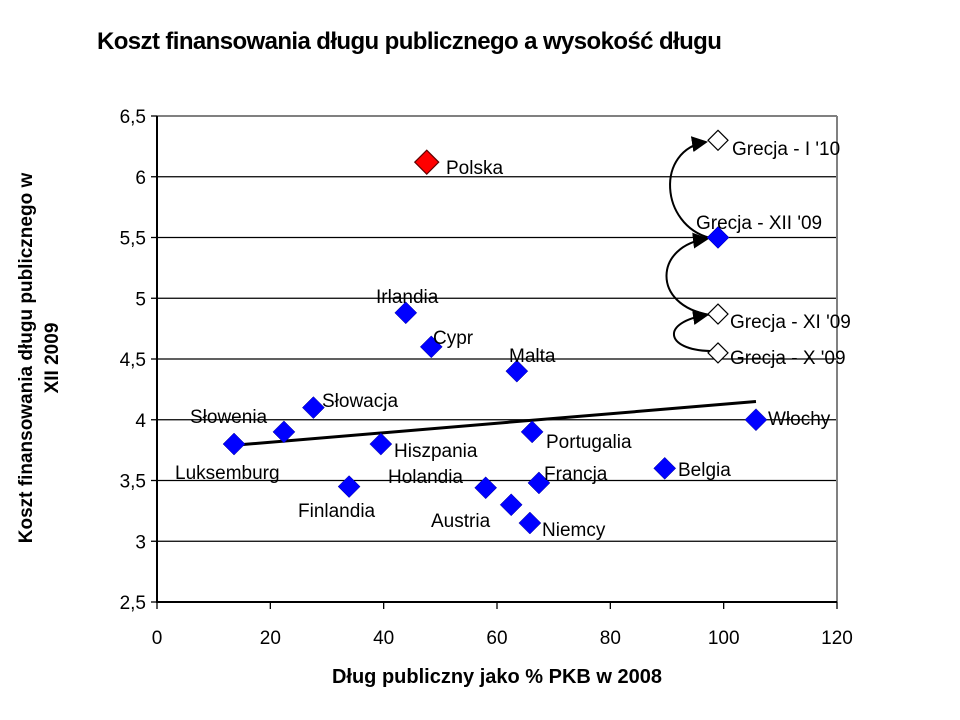  Describe the element at coordinates (270, 638) in the screenshot. I see `x-tick-label: 20` at that location.